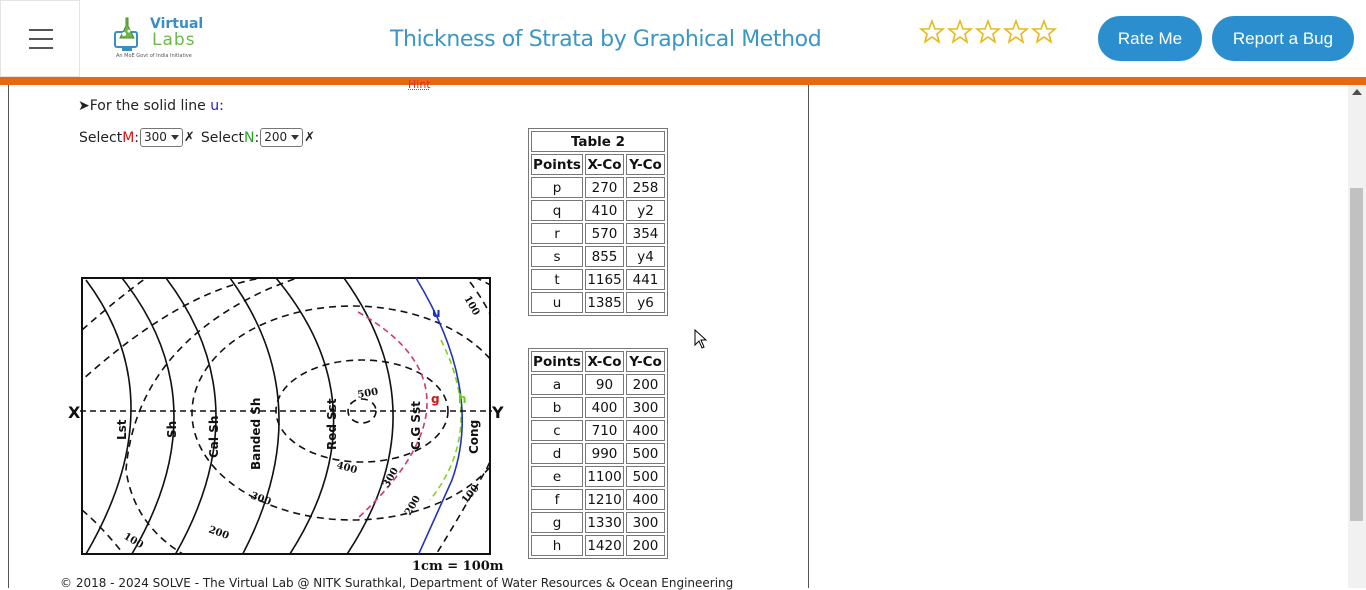 Image resolution: width=1366 pixels, height=590 pixels. I want to click on table-row: c 710 400, so click(598, 430).